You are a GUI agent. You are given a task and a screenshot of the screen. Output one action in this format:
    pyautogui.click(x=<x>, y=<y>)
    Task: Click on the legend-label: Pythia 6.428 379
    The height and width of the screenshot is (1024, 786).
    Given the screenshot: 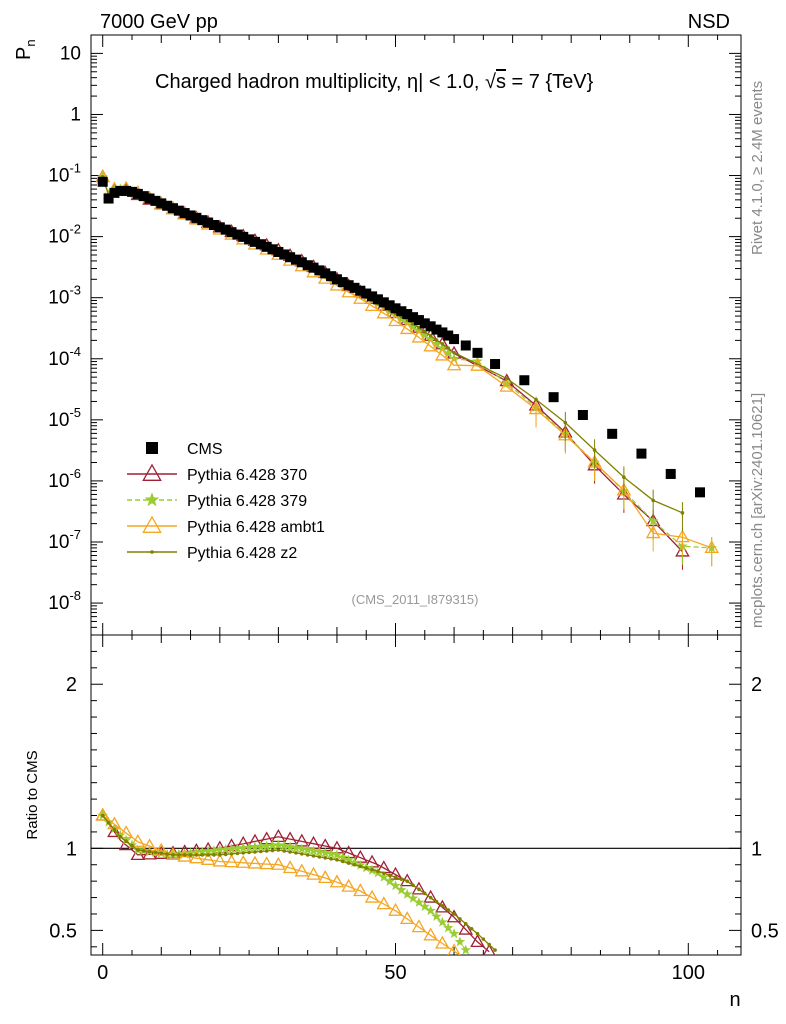 What is the action you would take?
    pyautogui.click(x=247, y=501)
    